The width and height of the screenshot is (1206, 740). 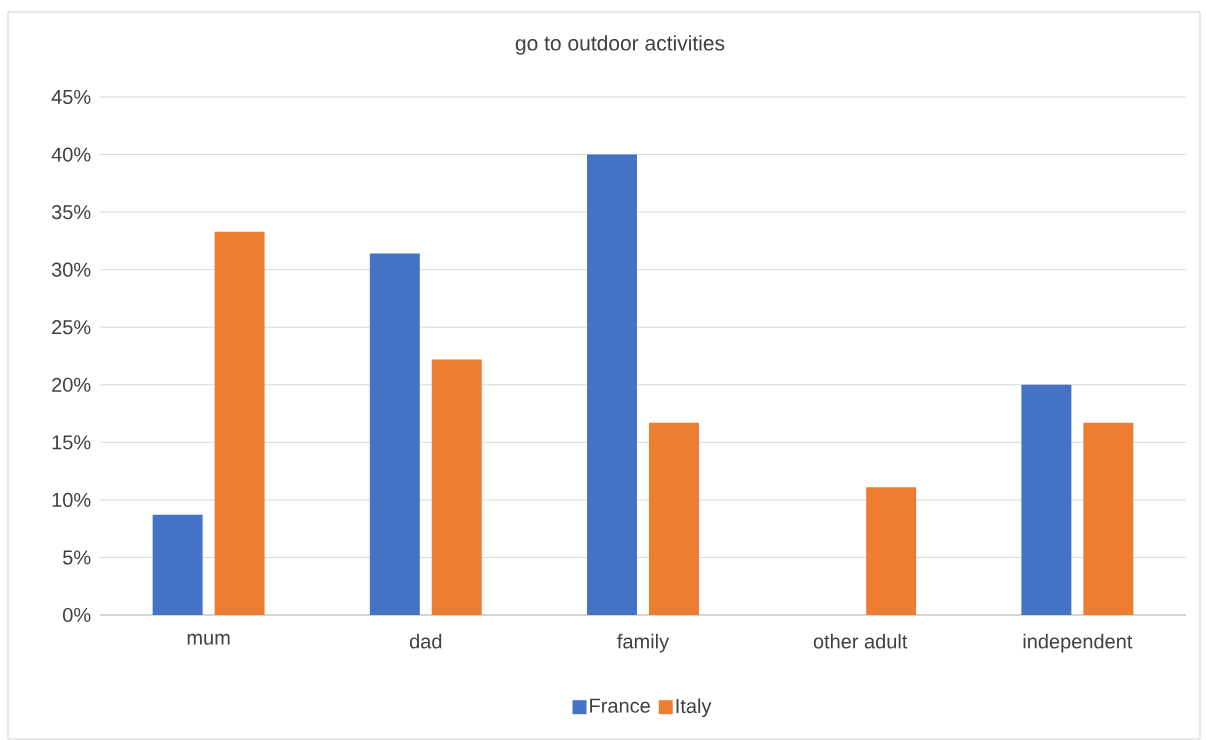 What do you see at coordinates (71, 97) in the screenshot?
I see `y-tick-label: 45%` at bounding box center [71, 97].